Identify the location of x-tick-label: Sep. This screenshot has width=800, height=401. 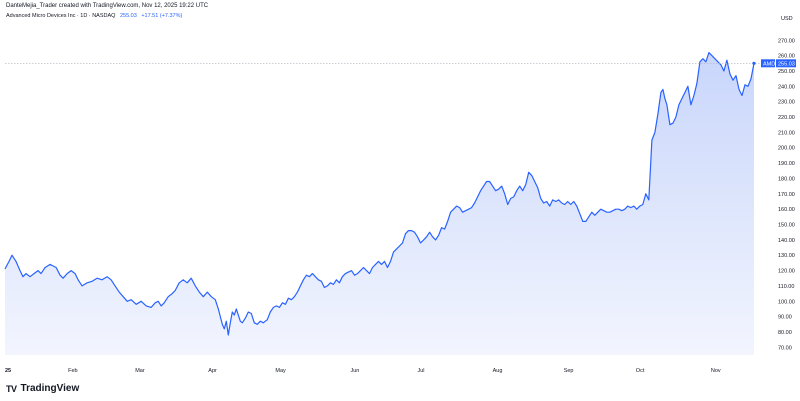
(569, 371).